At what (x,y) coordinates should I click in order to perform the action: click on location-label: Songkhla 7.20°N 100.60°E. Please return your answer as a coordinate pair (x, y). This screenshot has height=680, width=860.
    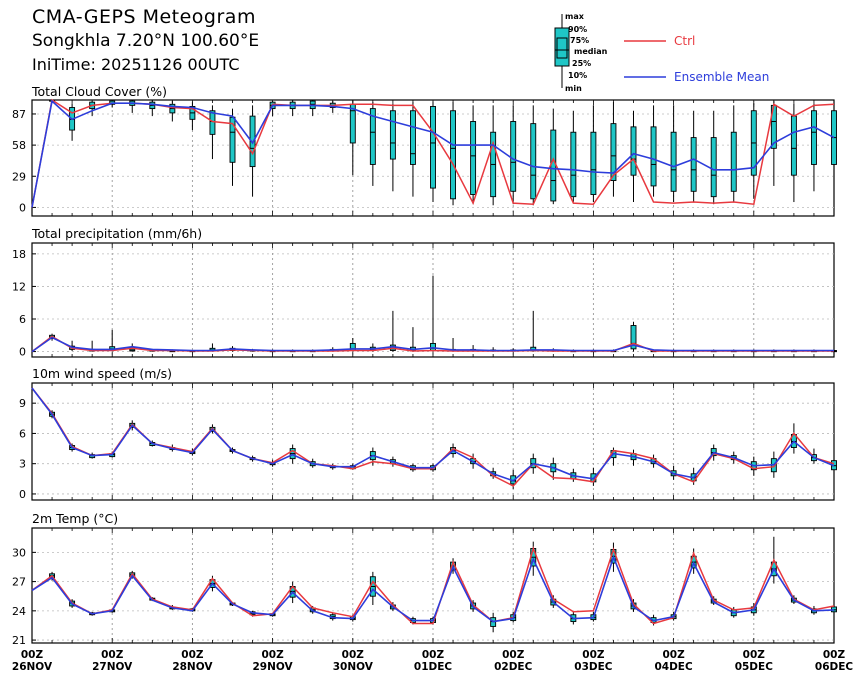
    Looking at the image, I should click on (146, 41).